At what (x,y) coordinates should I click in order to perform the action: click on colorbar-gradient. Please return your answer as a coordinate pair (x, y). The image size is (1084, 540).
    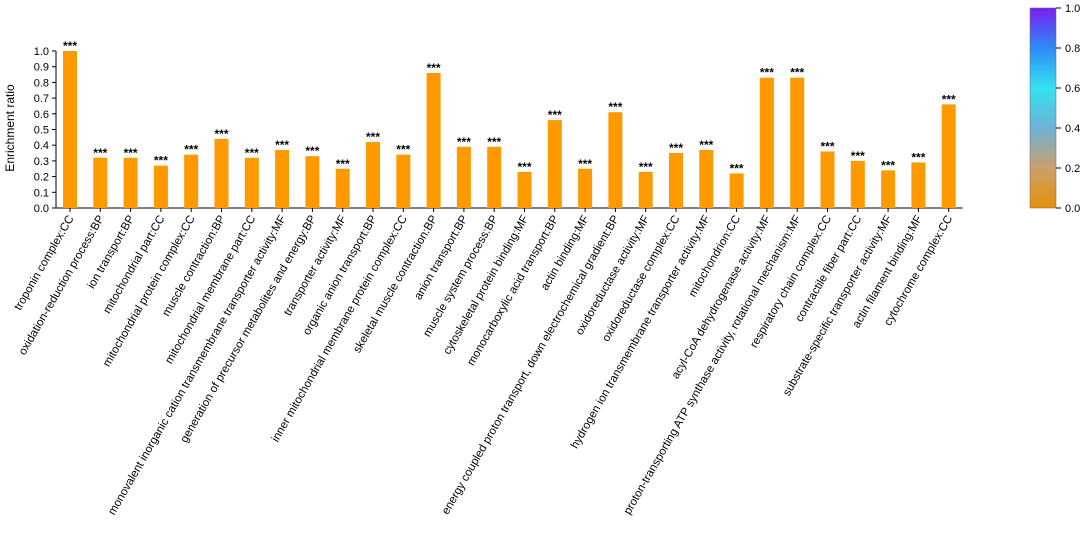
    Looking at the image, I should click on (1043, 108).